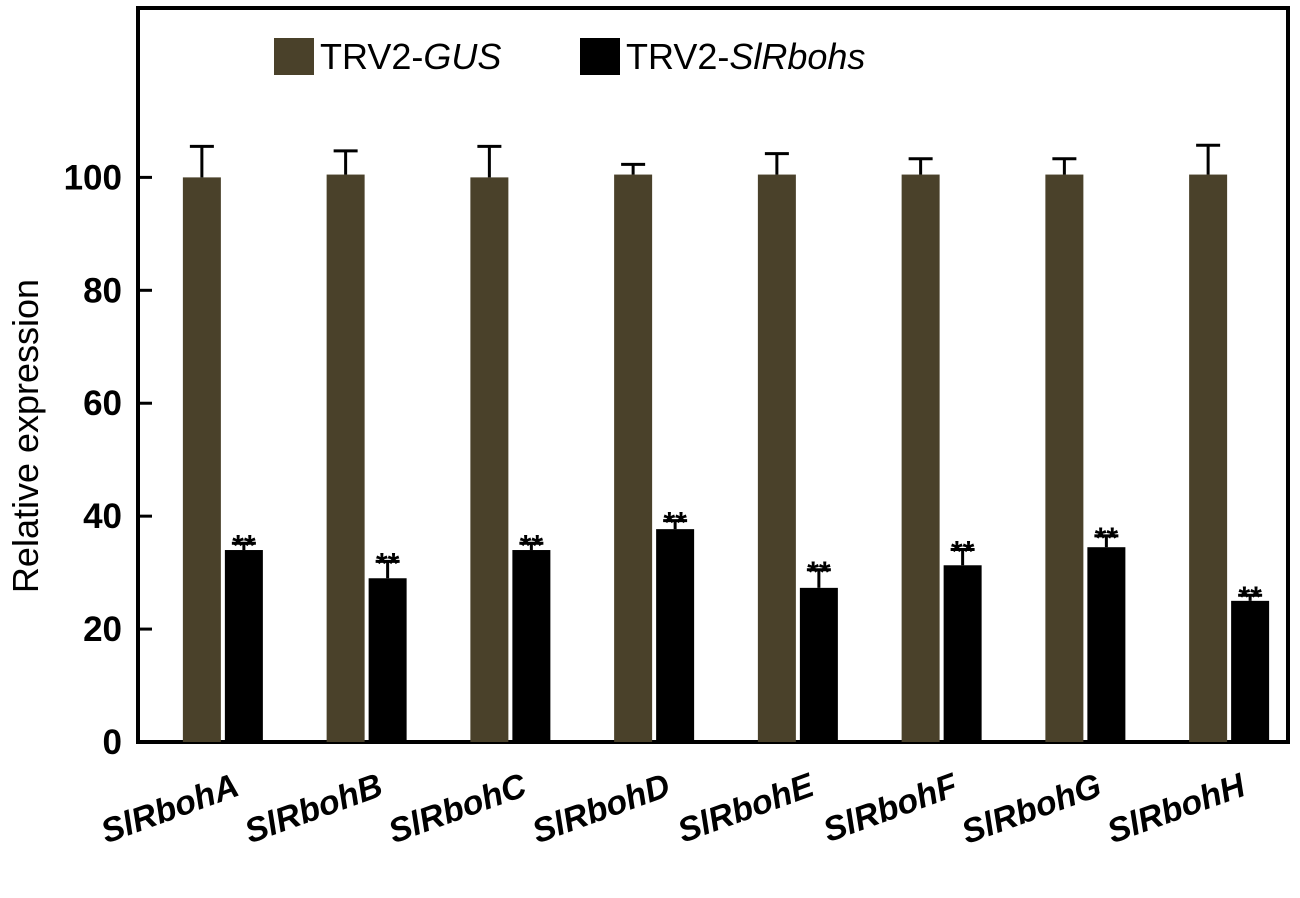 The image size is (1300, 898). What do you see at coordinates (569, 56) in the screenshot?
I see `legend: TRV2-GUS TRV2-SlRbohs` at bounding box center [569, 56].